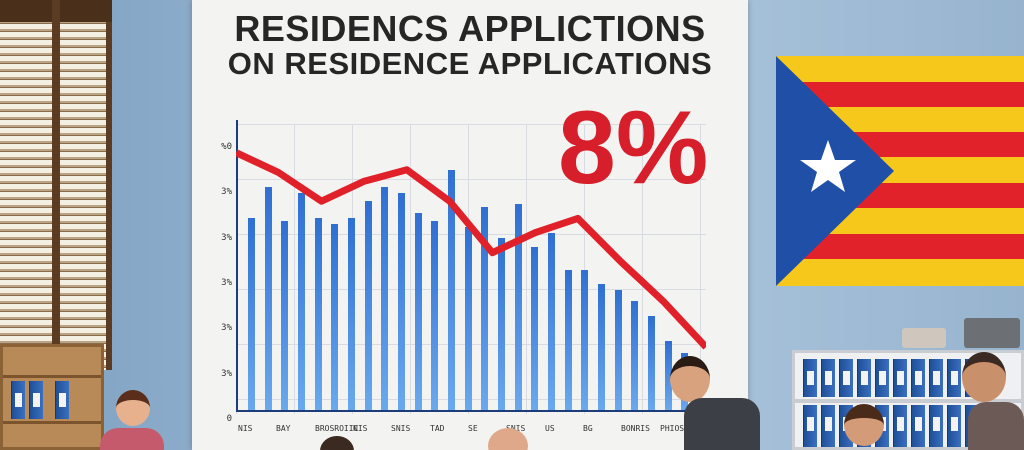  What do you see at coordinates (52, 397) in the screenshot?
I see `left-bookshelf` at bounding box center [52, 397].